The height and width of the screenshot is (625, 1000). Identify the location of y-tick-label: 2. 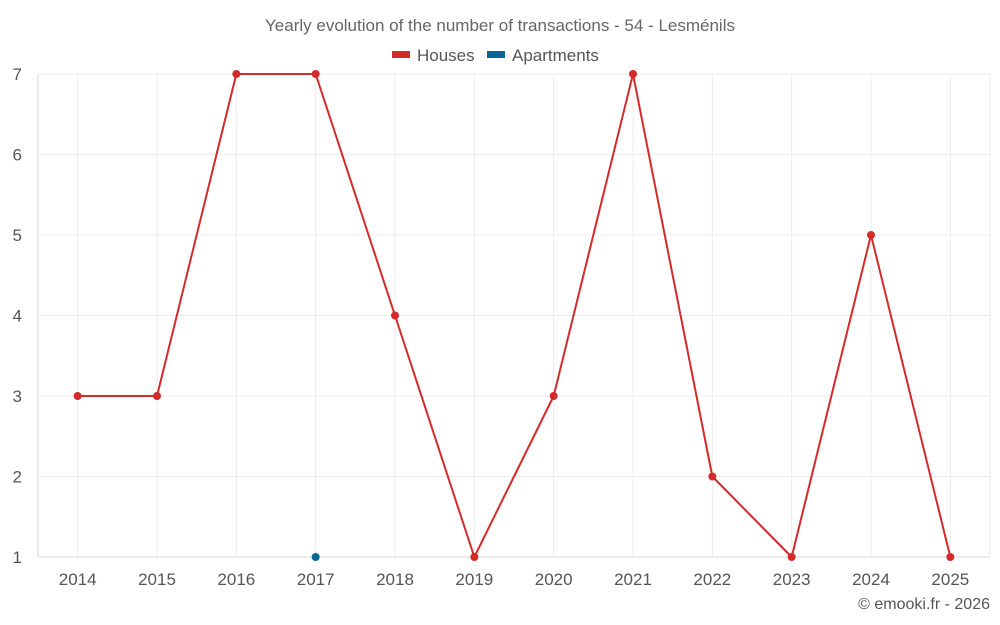
(17, 477).